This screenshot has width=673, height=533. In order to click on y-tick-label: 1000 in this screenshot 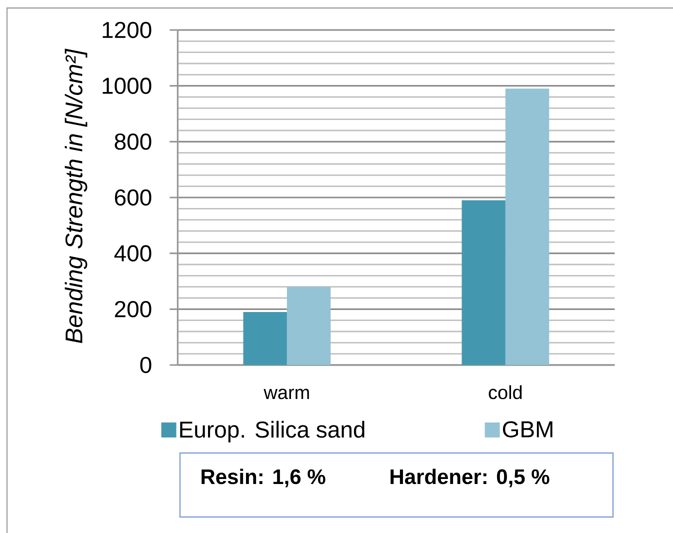, I will do `click(127, 86)`.